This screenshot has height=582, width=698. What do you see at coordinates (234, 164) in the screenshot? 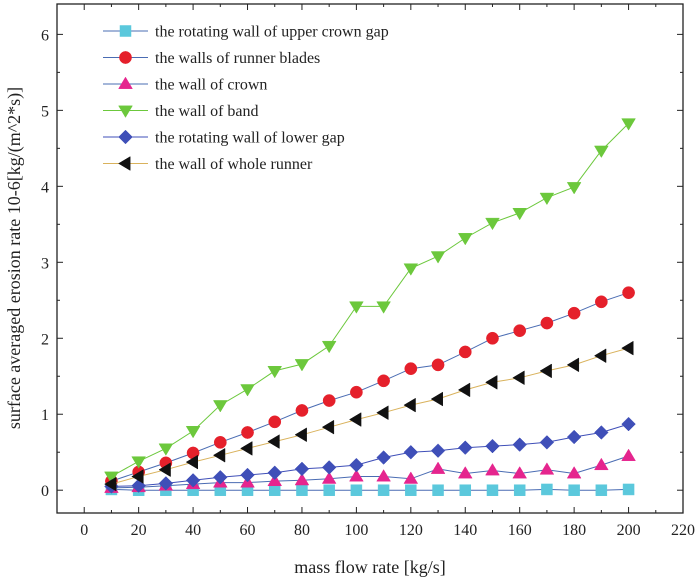
I see `legend-label: the wall of whole runner` at bounding box center [234, 164].